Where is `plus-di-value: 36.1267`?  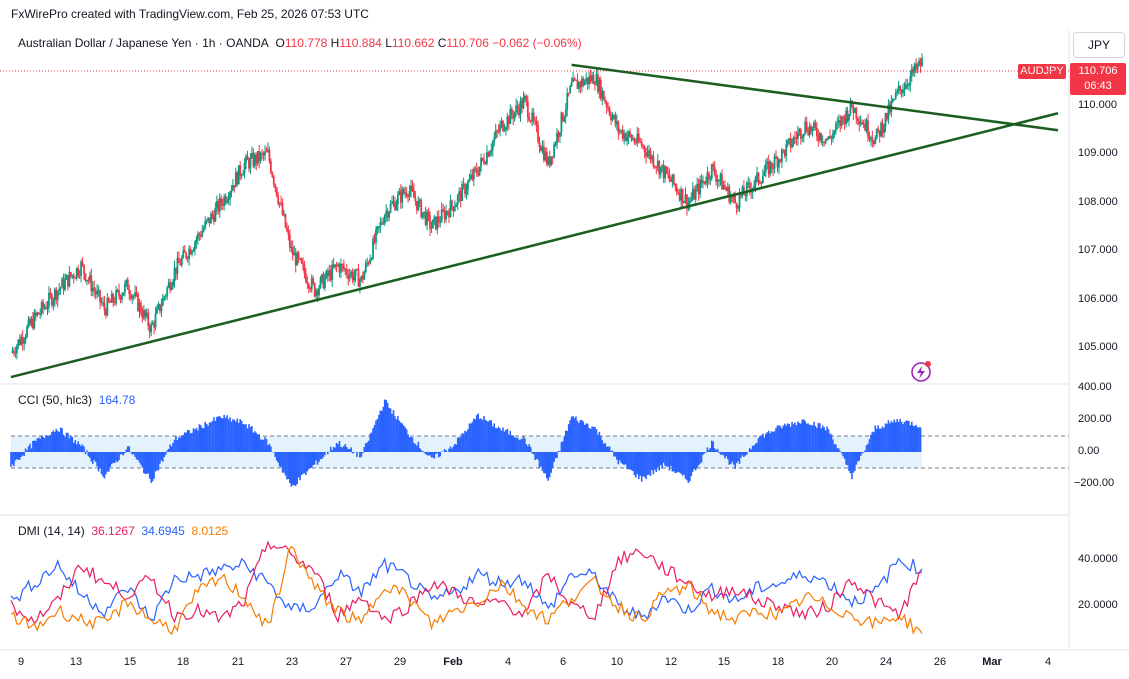
plus-di-value: 36.1267 is located at coordinates (113, 531).